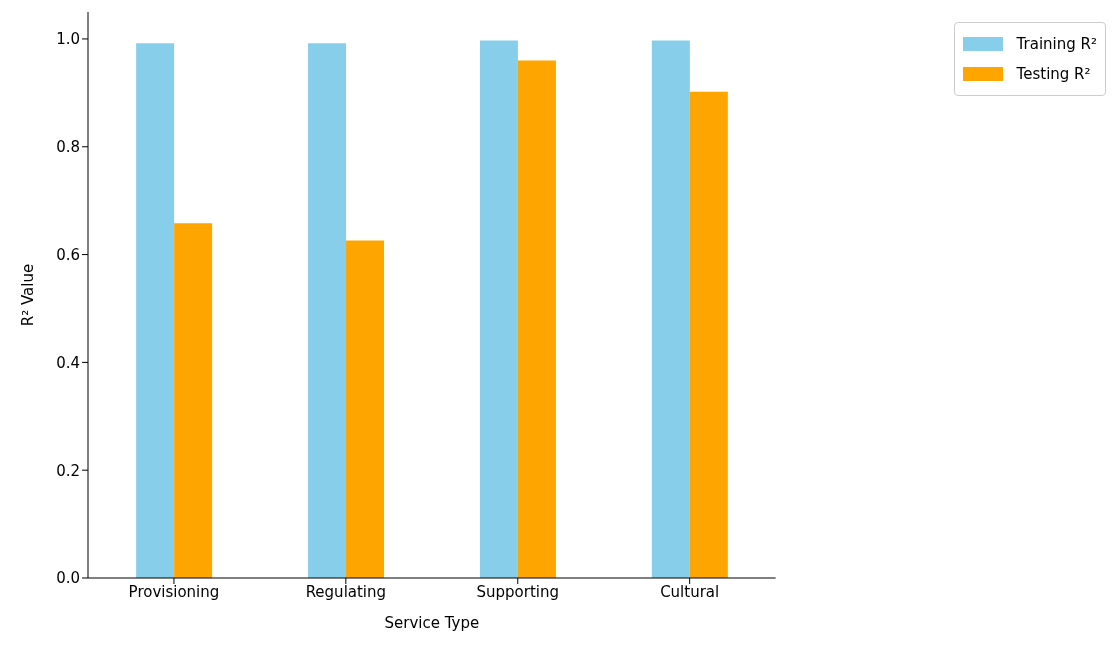 This screenshot has width=1113, height=652. Describe the element at coordinates (690, 591) in the screenshot. I see `x-tick-label: Cultural` at that location.